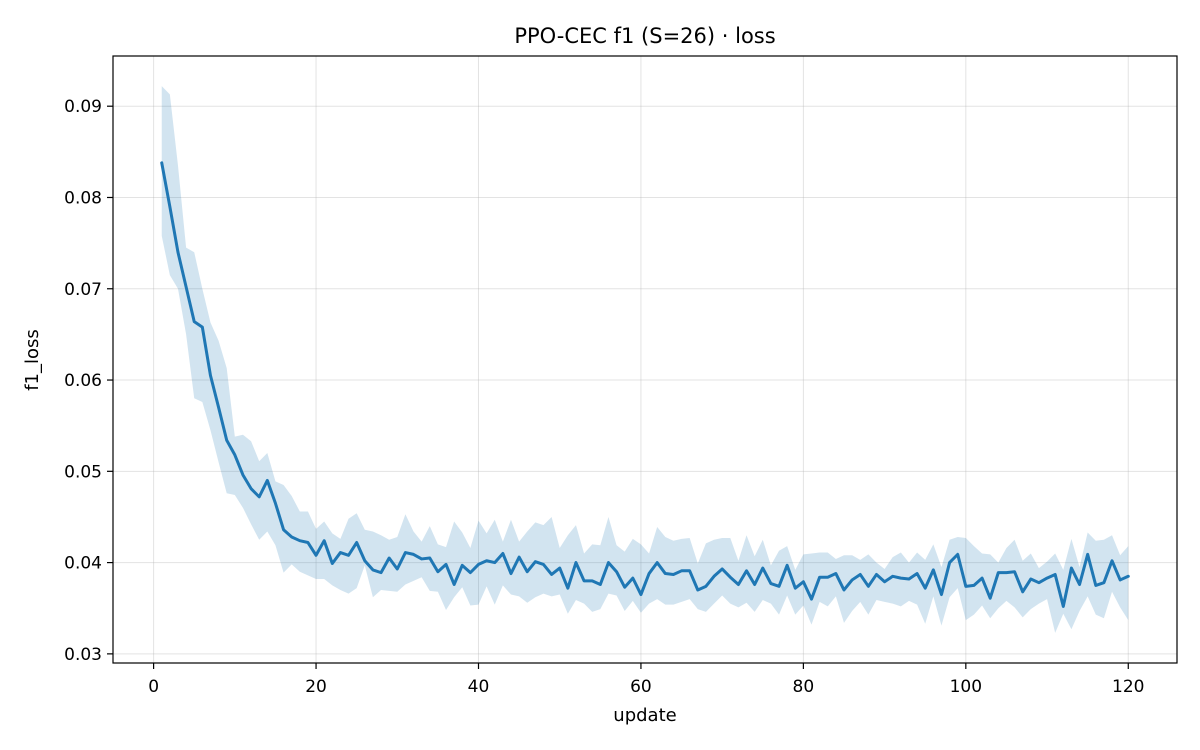 The height and width of the screenshot is (750, 1200). Describe the element at coordinates (641, 687) in the screenshot. I see `x-tick-label: 60` at that location.